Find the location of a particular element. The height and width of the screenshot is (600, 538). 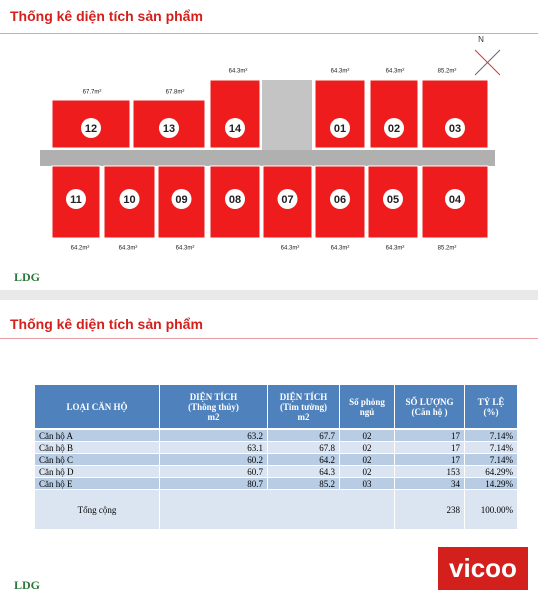

unit-number: 10 is located at coordinates (129, 200).